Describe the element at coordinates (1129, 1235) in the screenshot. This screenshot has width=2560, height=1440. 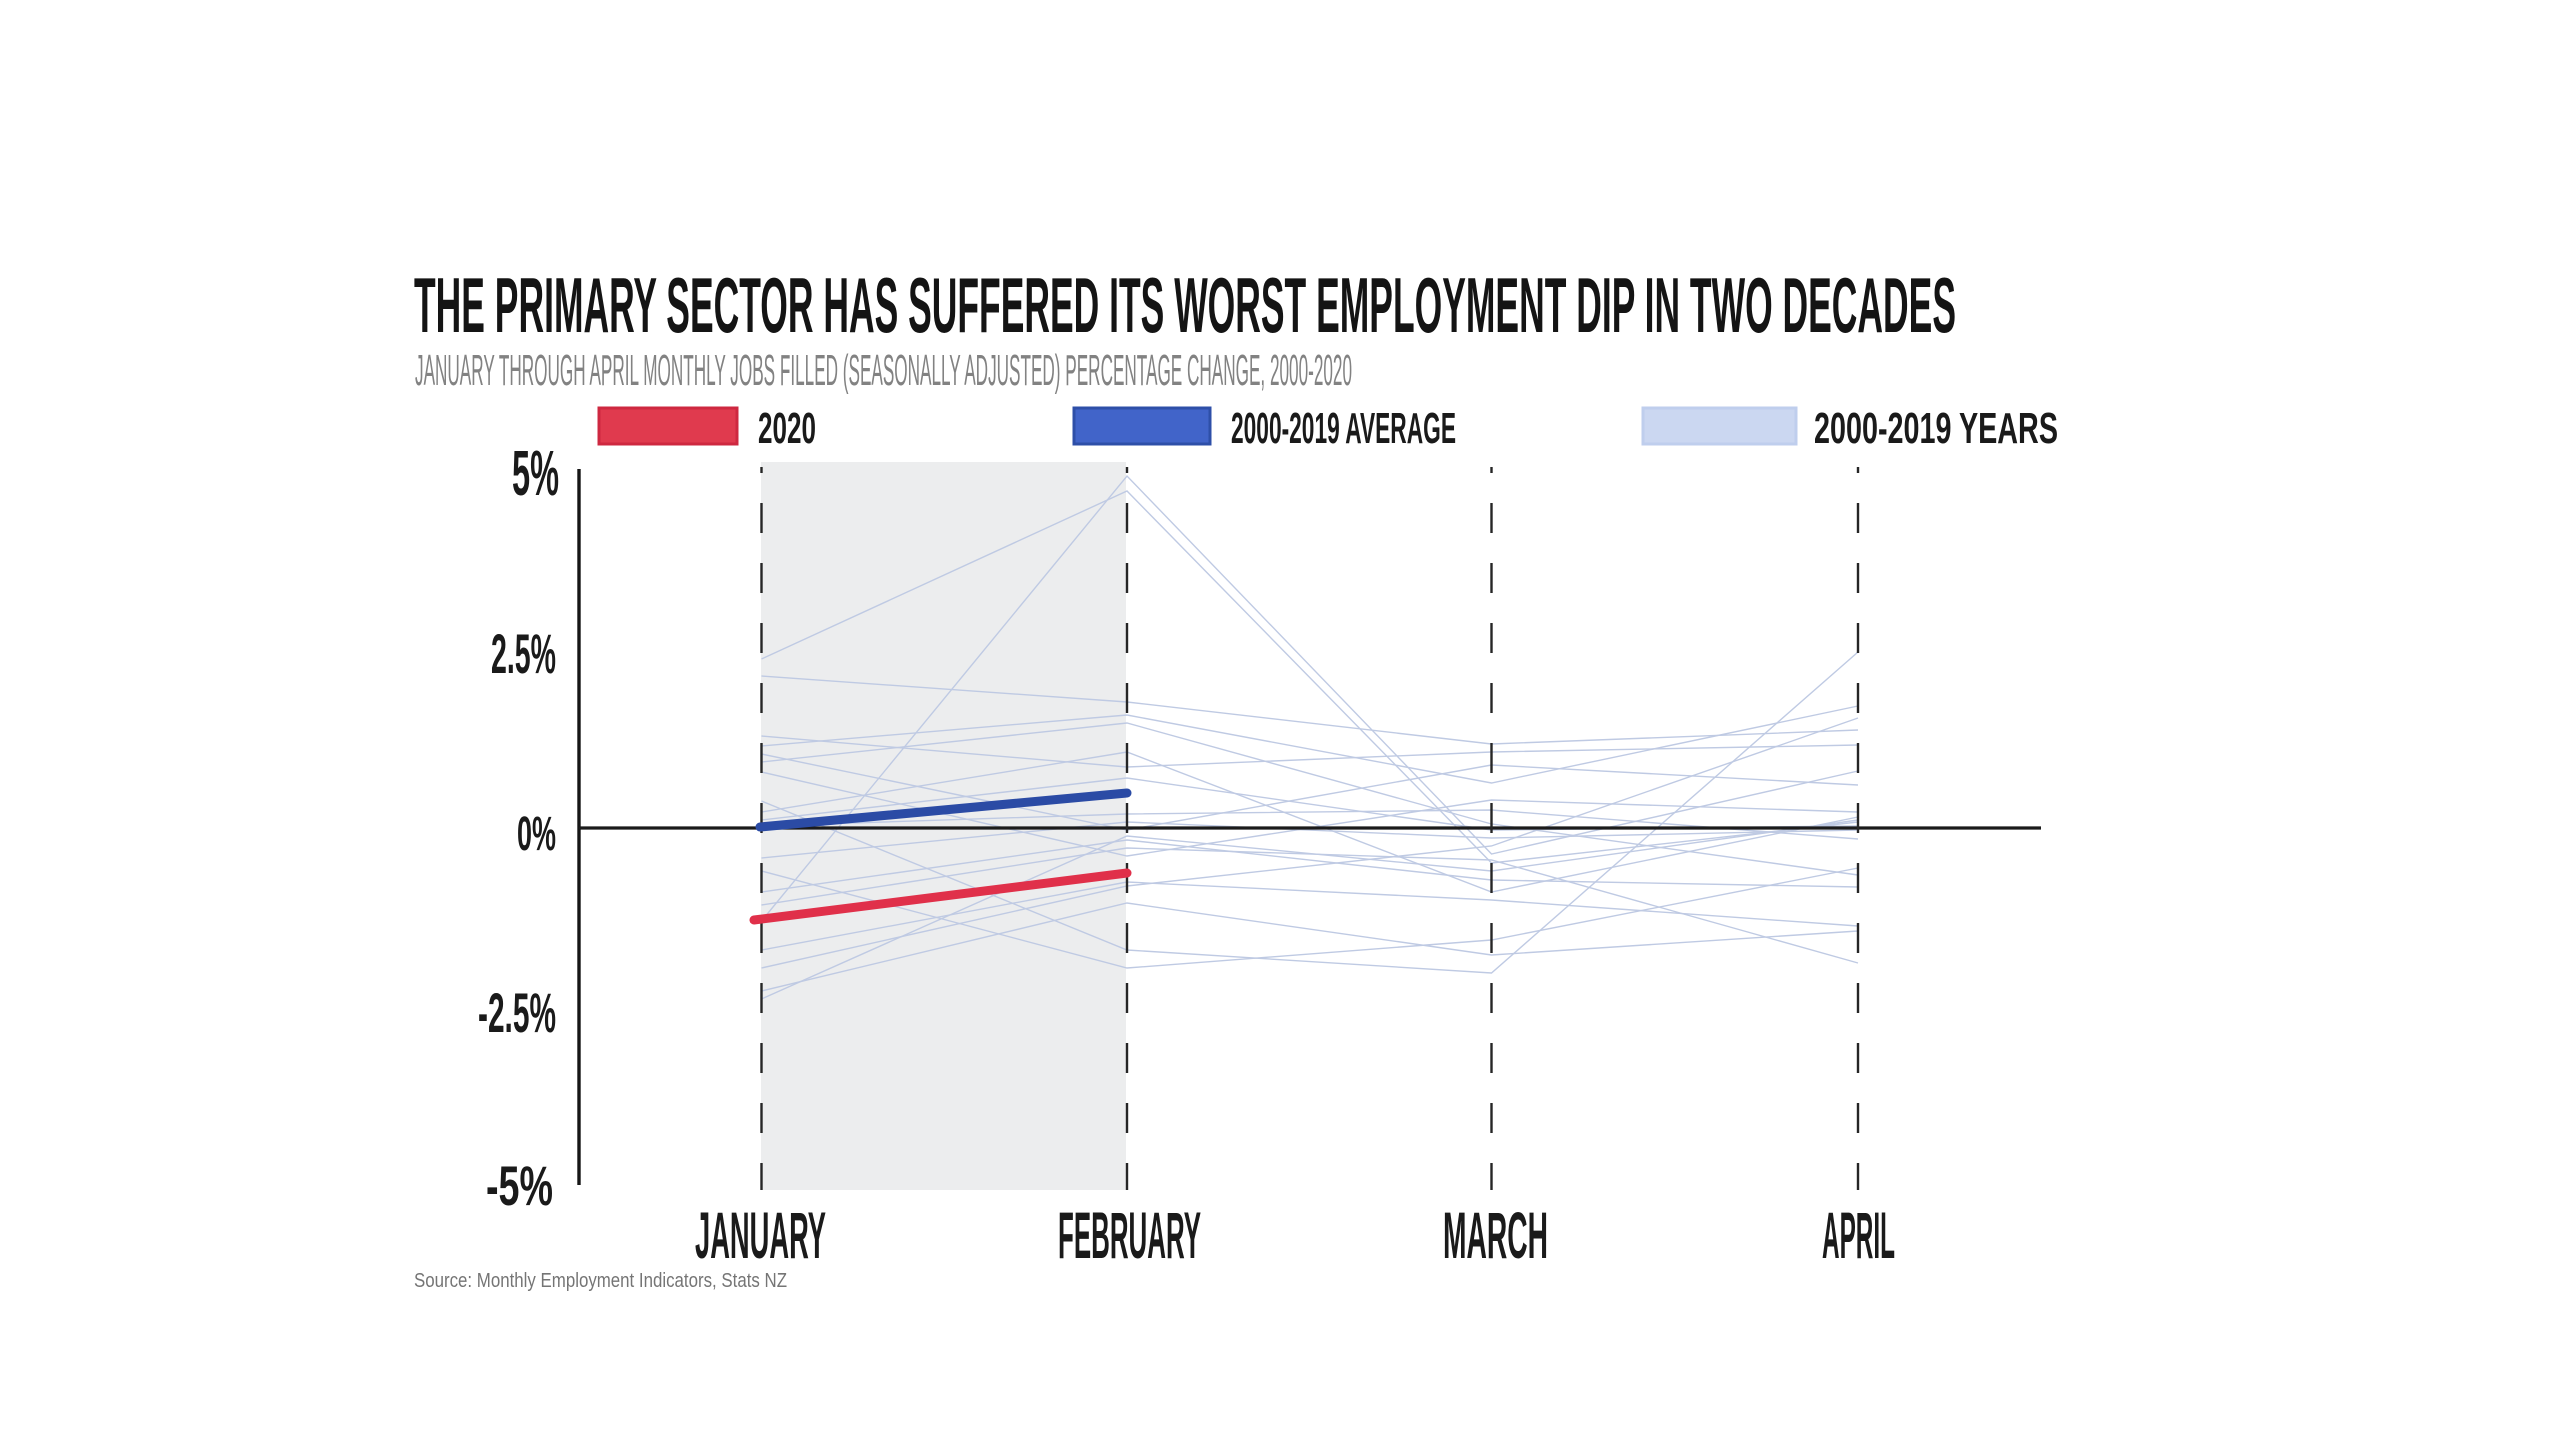
I see `svg-text: FEBRUARY` at that location.